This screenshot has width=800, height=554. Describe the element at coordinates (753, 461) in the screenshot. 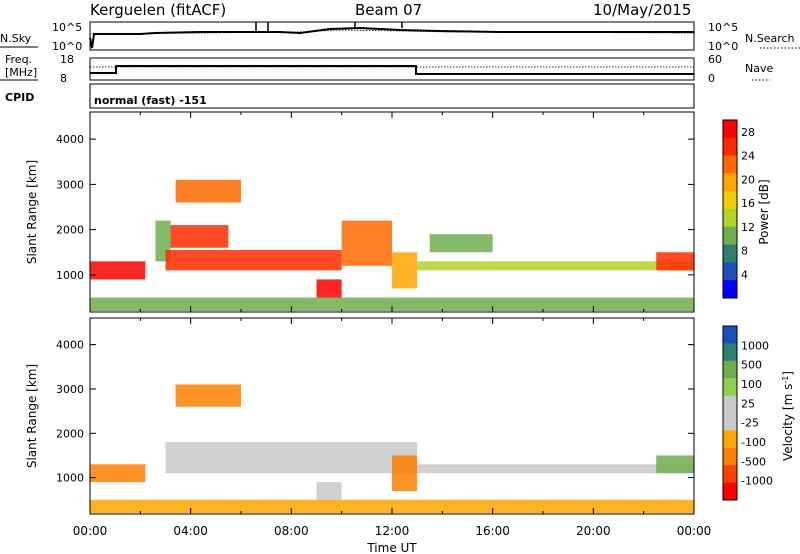

I see `colorbar-tick-label: -500` at that location.